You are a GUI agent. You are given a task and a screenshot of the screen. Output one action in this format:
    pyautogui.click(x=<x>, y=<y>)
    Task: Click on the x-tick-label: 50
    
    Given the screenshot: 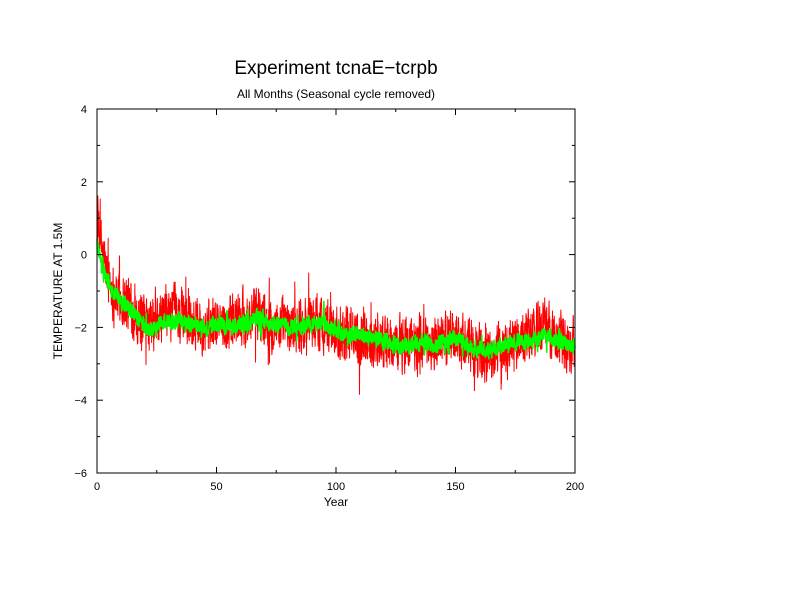 What is the action you would take?
    pyautogui.click(x=216, y=487)
    